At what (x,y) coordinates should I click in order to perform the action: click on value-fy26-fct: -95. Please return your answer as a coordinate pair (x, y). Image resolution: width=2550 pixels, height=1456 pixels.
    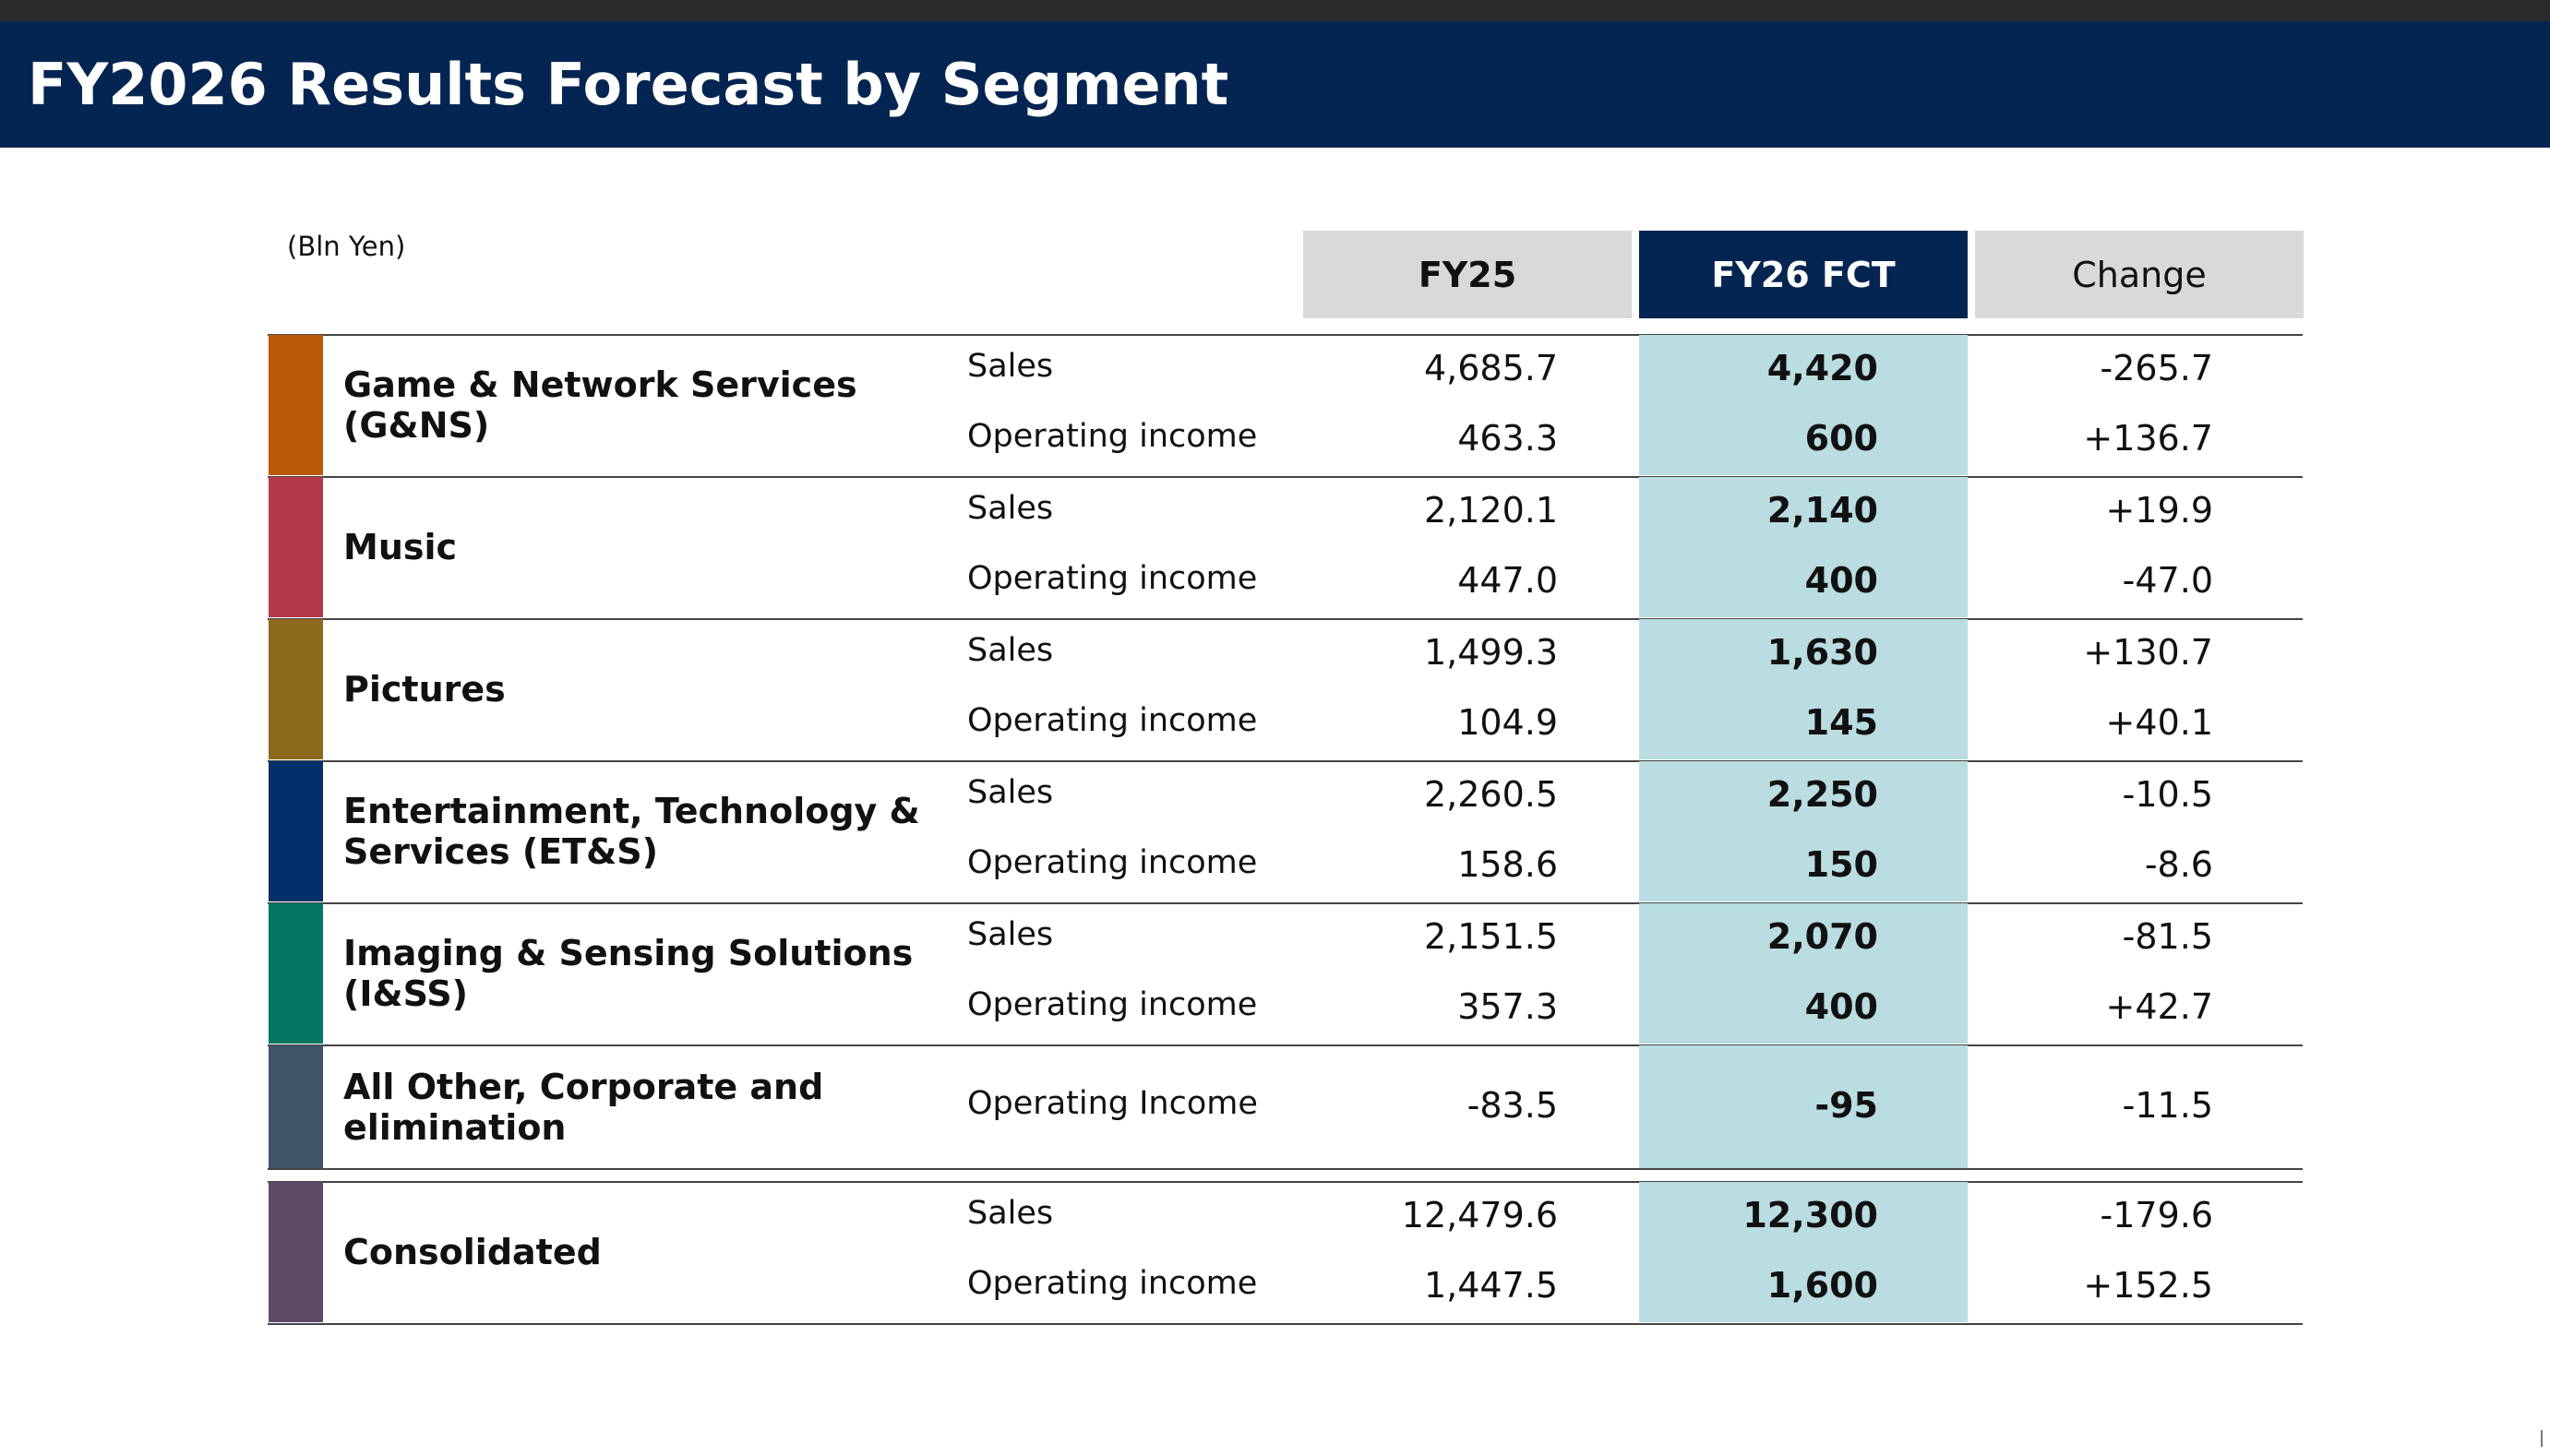
    Looking at the image, I should click on (1846, 1105).